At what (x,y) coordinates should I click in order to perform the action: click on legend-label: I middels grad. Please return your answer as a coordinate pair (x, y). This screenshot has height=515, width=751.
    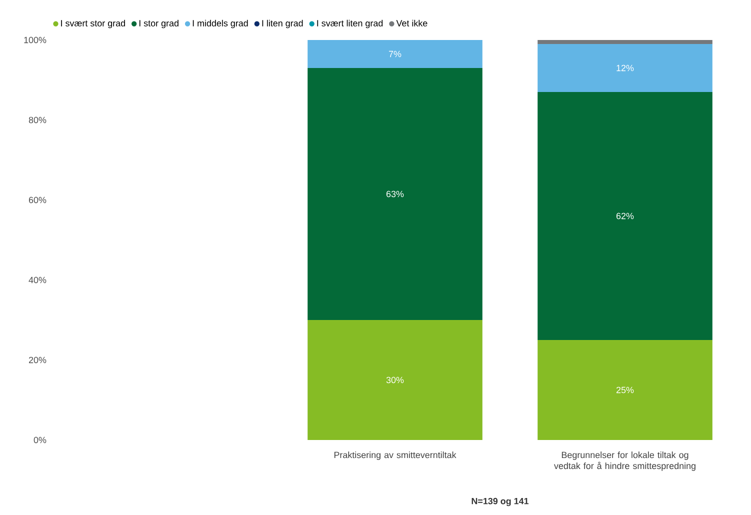
    Looking at the image, I should click on (220, 24).